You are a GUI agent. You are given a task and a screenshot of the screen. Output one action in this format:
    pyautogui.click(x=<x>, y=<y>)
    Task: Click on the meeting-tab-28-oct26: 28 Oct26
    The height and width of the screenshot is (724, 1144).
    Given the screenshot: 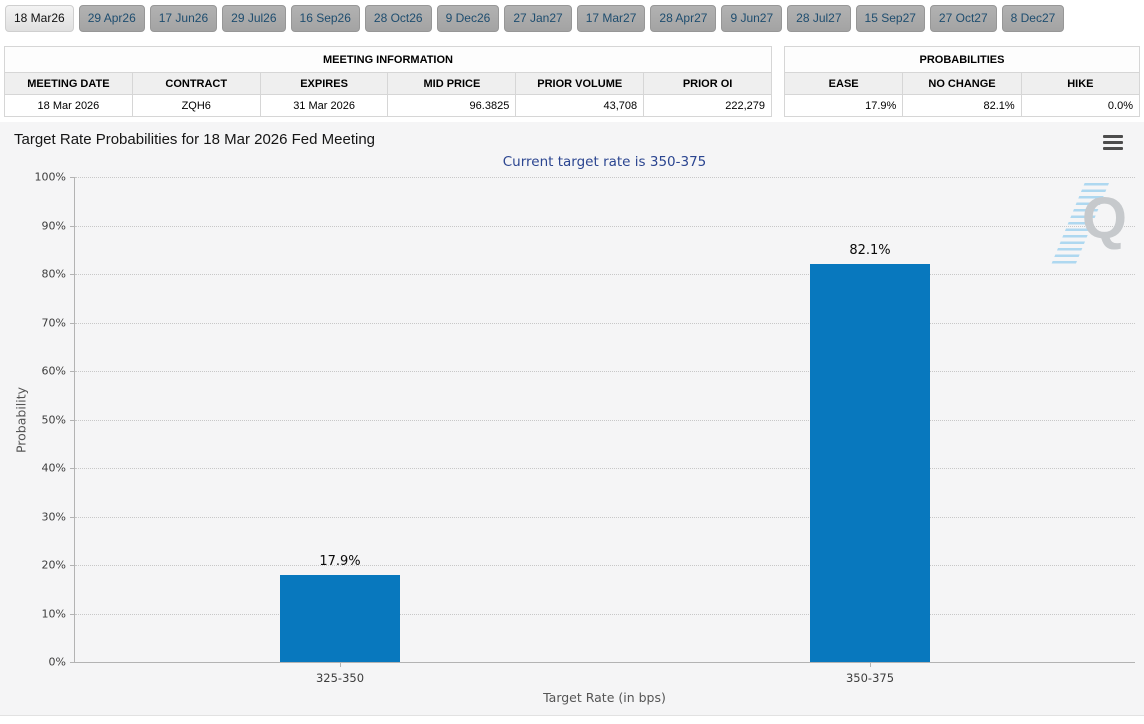 What is the action you would take?
    pyautogui.click(x=398, y=18)
    